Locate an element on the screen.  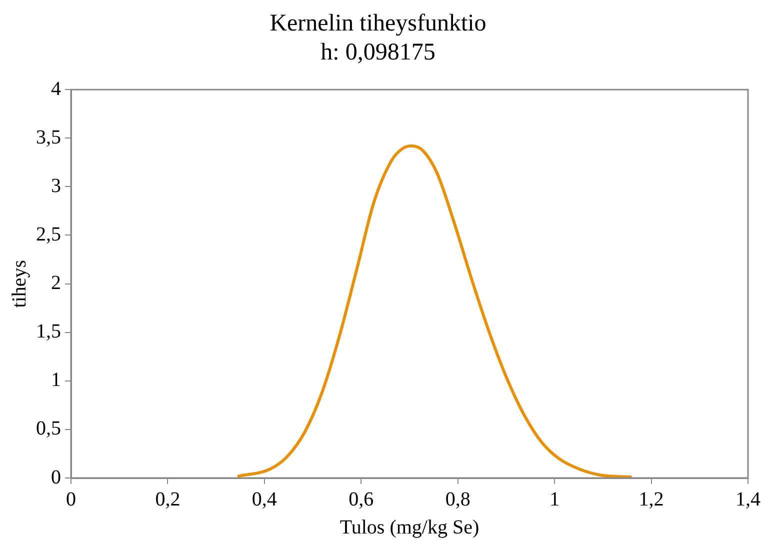
x-axis-title: Tulos (mg/kg Se) is located at coordinates (410, 527).